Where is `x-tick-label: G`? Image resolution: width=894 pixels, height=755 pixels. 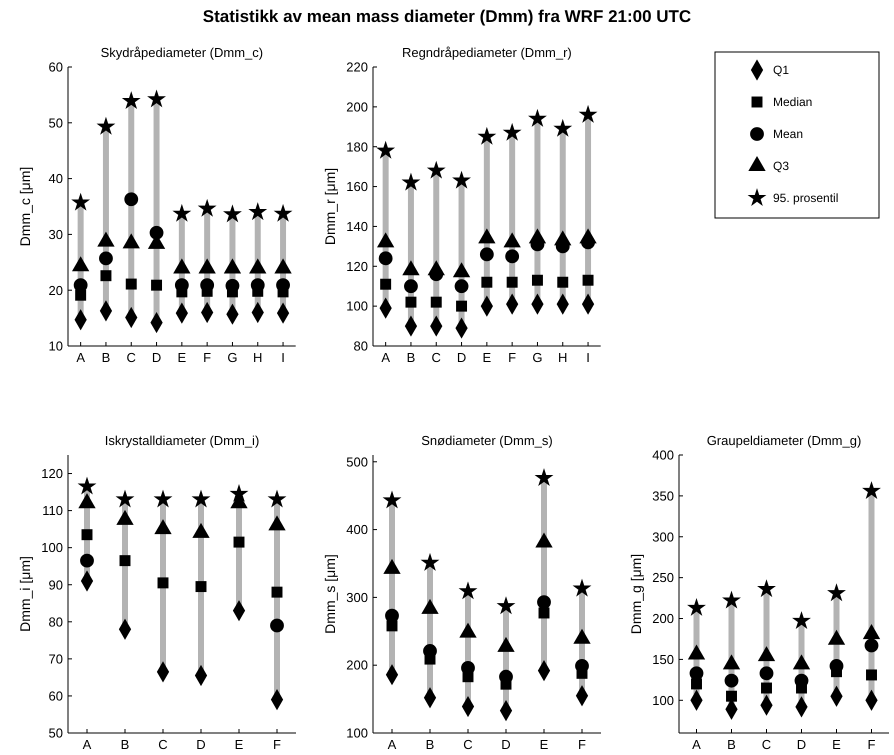
x-tick-label: G is located at coordinates (537, 357).